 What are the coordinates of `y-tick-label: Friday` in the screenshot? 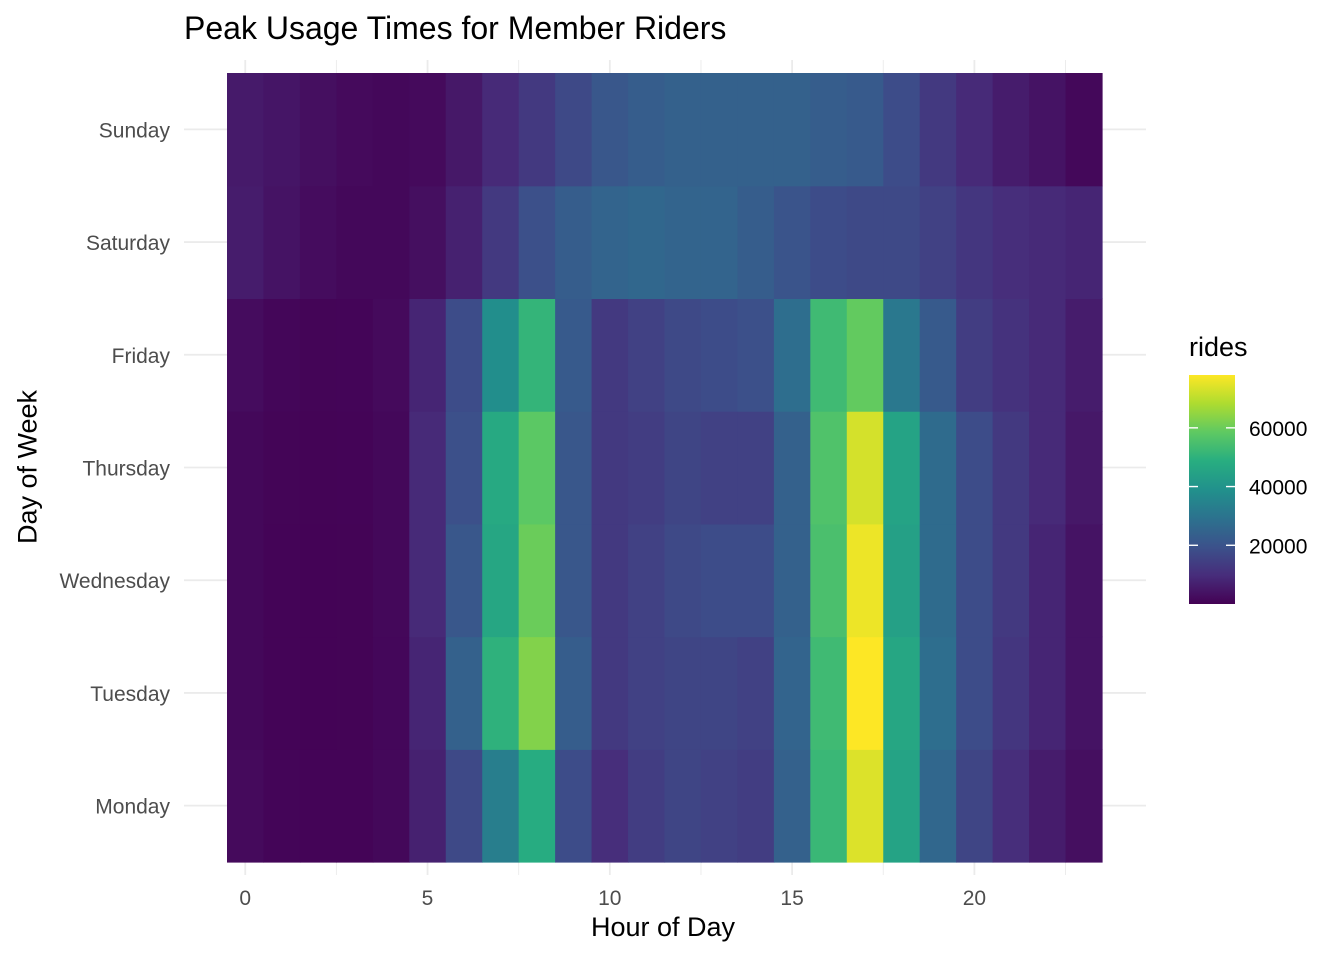 It's located at (141, 356).